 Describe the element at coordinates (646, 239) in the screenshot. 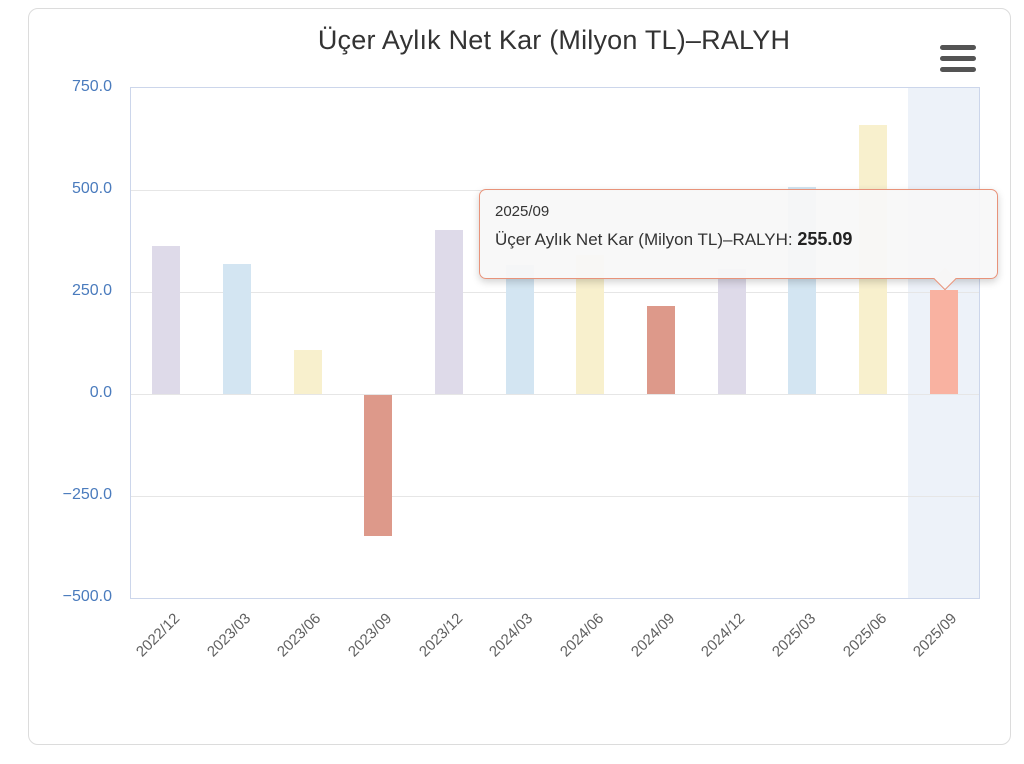

I see `tooltip-series-label: Üçer Aylık Net Kar (Milyon TL)–RALYH:` at that location.